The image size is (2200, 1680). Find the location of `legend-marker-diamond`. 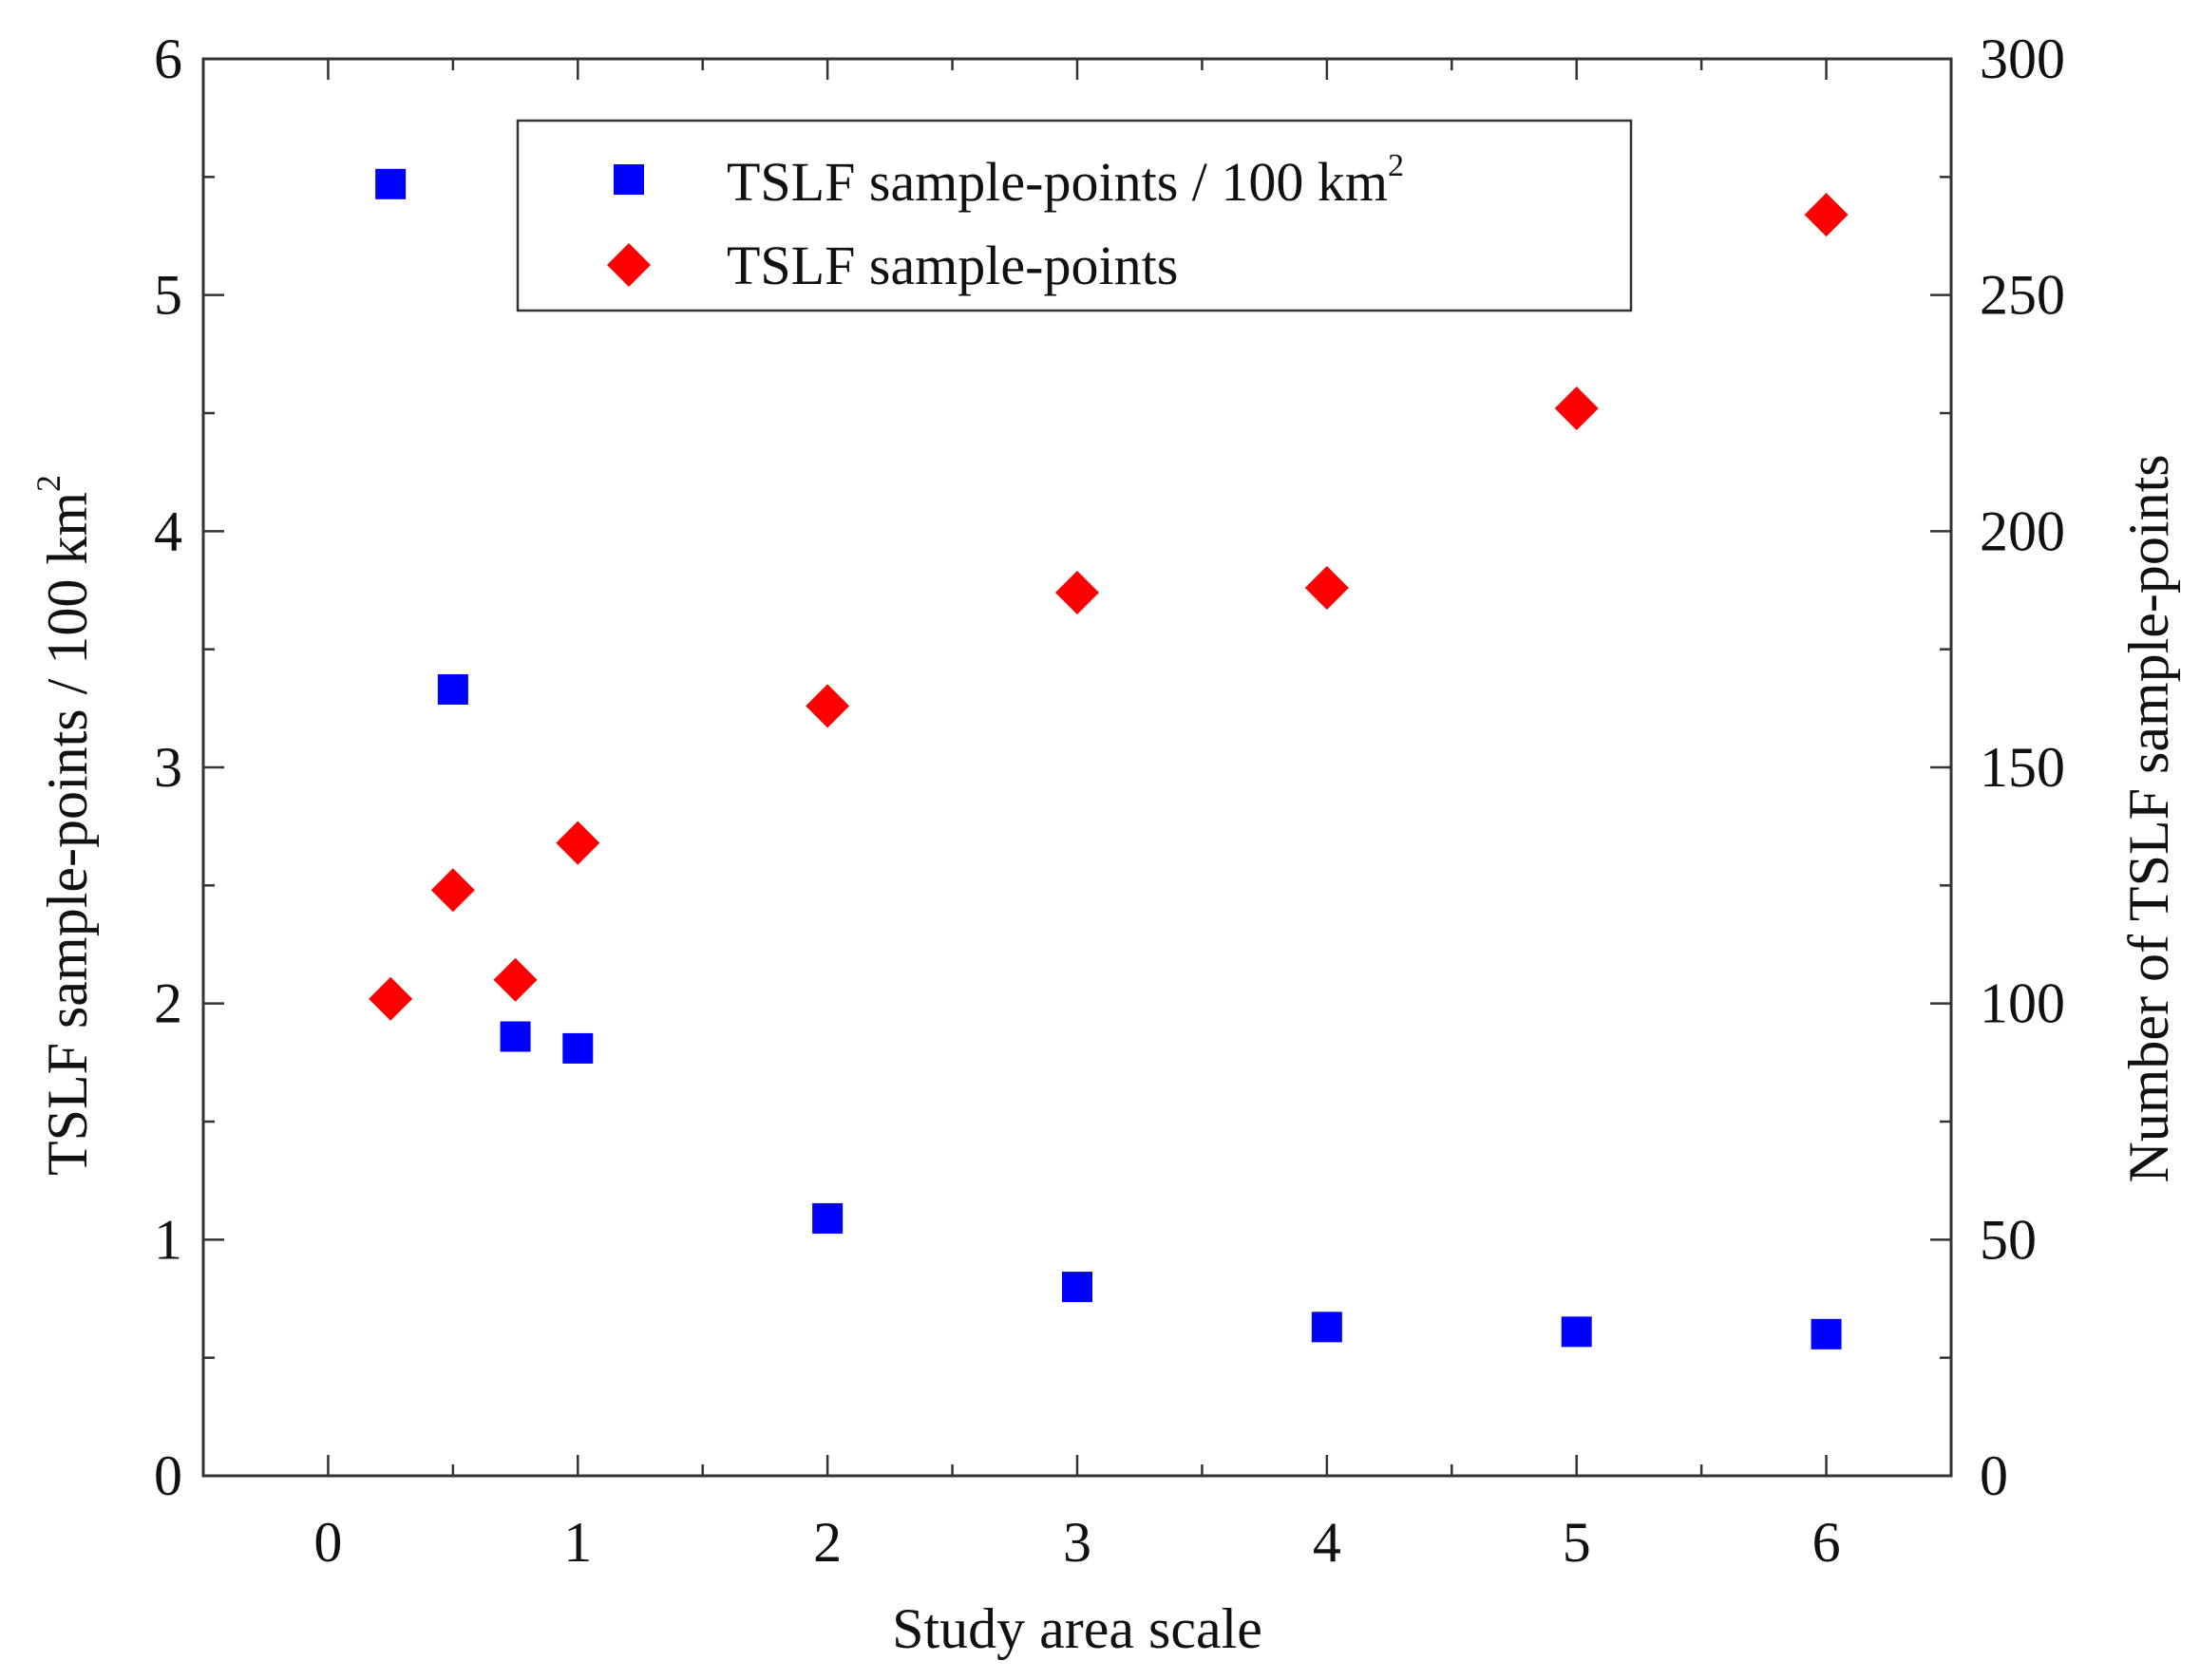

legend-marker-diamond is located at coordinates (629, 265).